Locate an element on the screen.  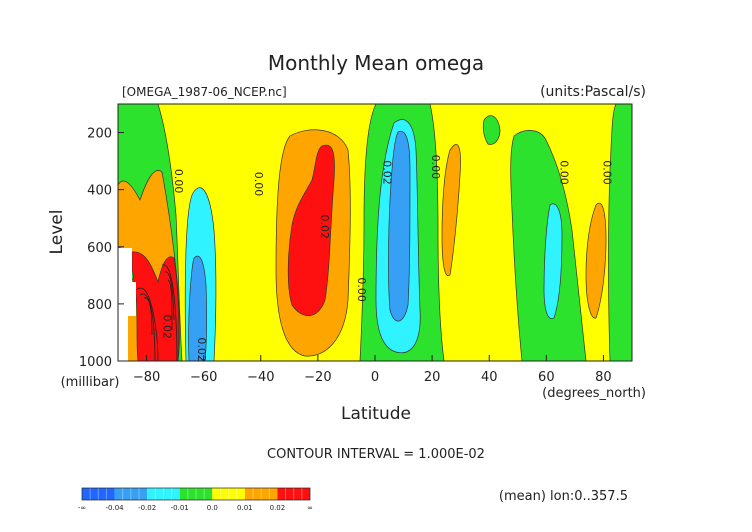
y-axis: 200 400 600 800 1000 is located at coordinates (101, 248).